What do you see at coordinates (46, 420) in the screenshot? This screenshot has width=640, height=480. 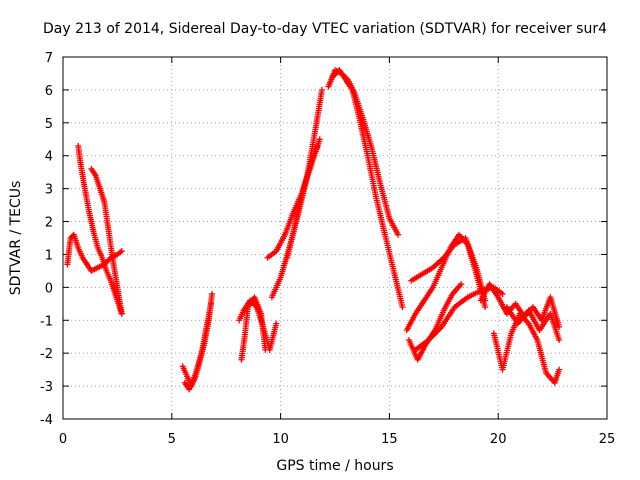 I see `y-tick-label: -4` at bounding box center [46, 420].